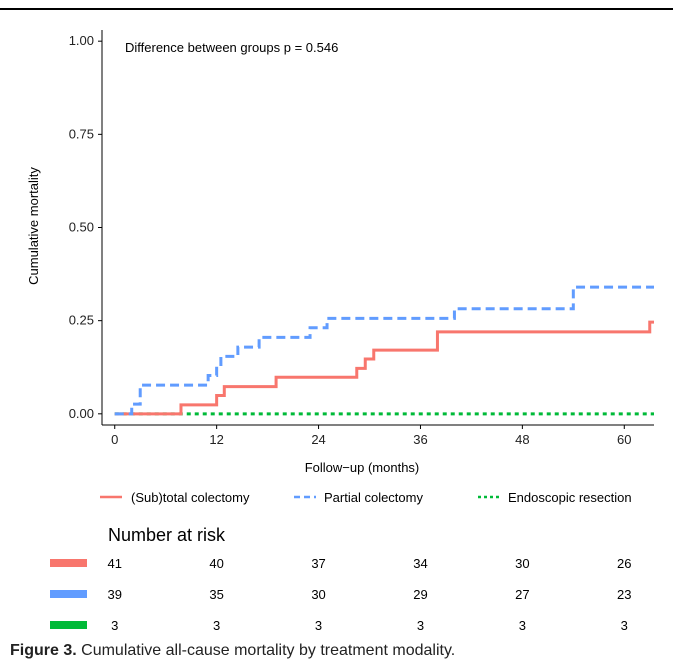  What do you see at coordinates (362, 467) in the screenshot?
I see `x-axis-title: Follow−up (months)` at bounding box center [362, 467].